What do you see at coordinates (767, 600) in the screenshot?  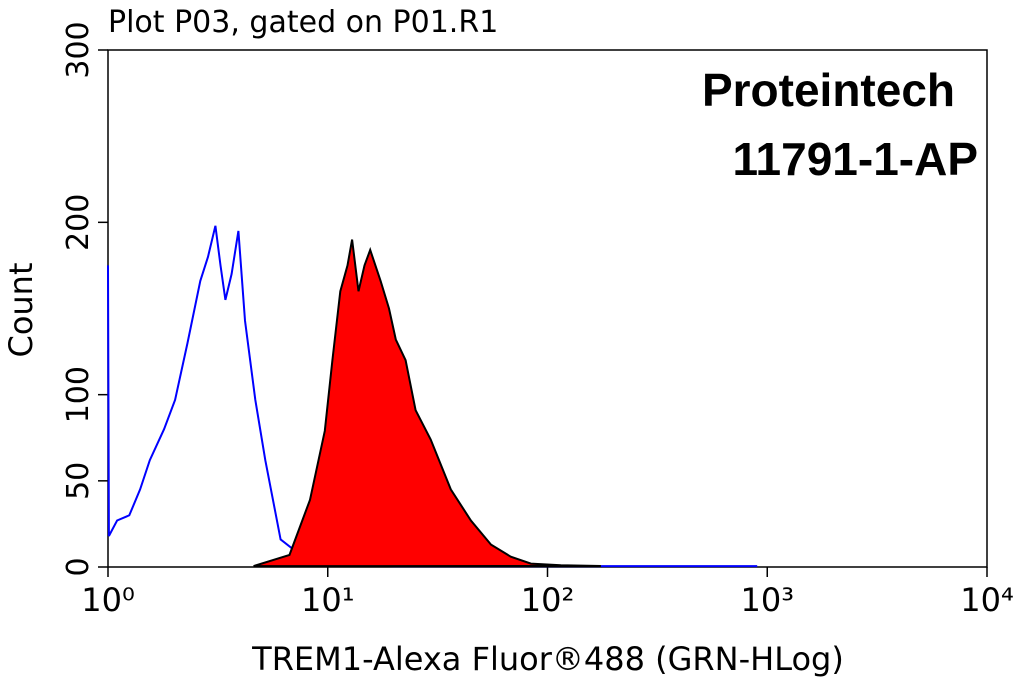 I see `x-tick-label: 10³` at bounding box center [767, 600].